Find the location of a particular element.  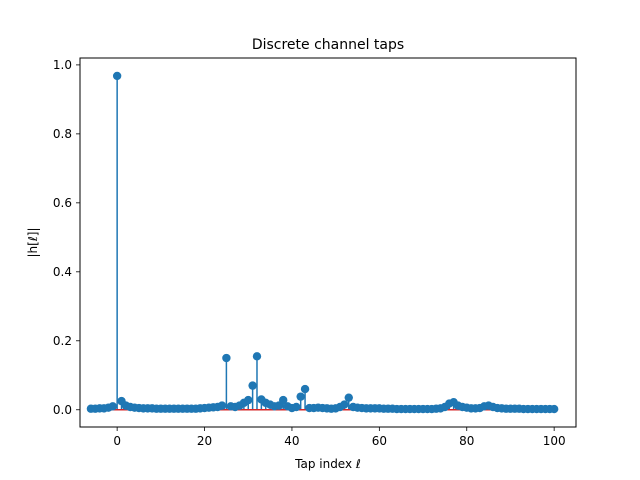

y-tick-label: 1.0 is located at coordinates (62, 65).